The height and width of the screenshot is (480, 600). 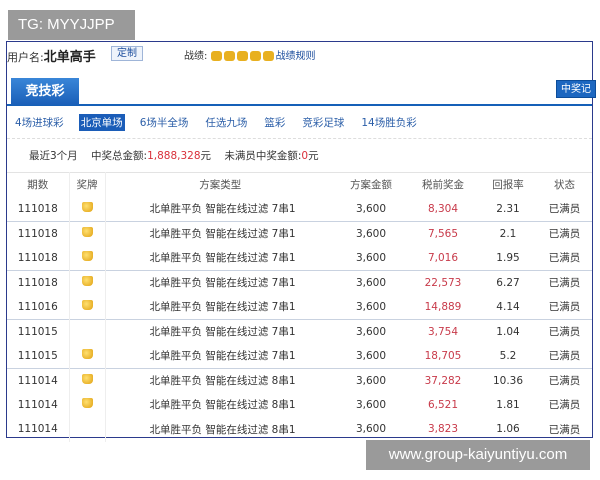 What do you see at coordinates (305, 156) in the screenshot?
I see `unfilled-value: 0` at bounding box center [305, 156].